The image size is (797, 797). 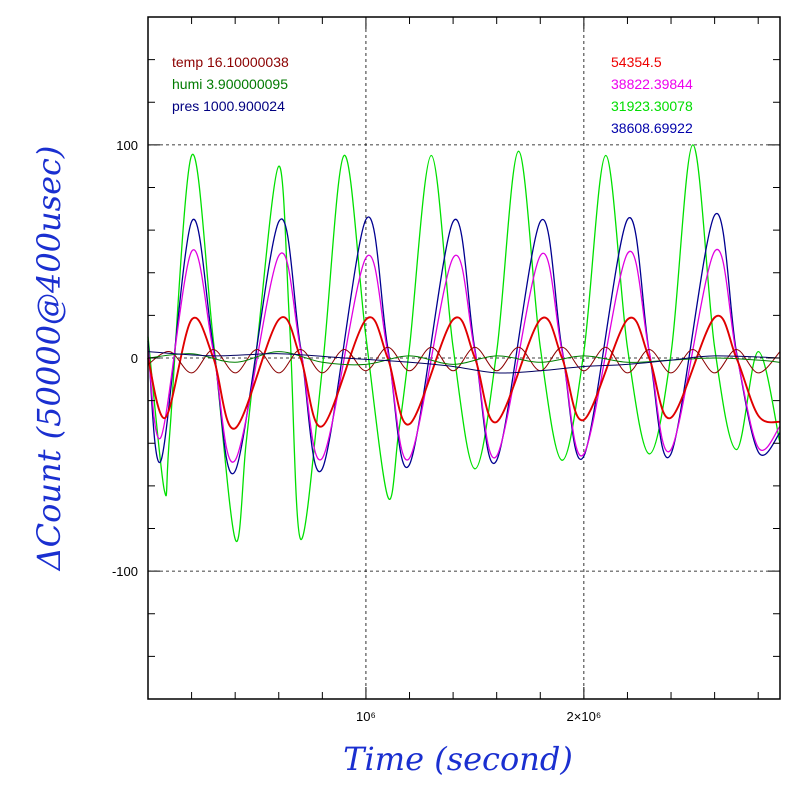 I want to click on x-tick-label: 10⁶, so click(x=366, y=716).